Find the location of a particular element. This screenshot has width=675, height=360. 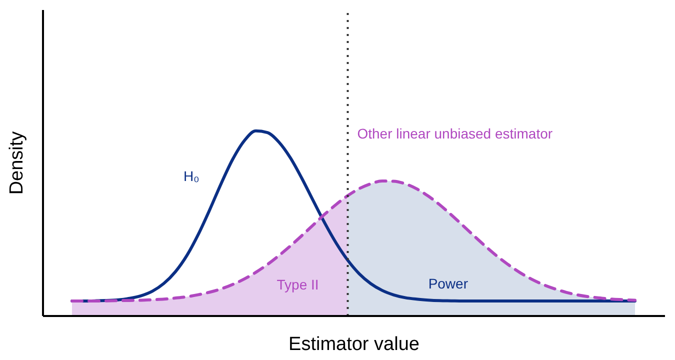

series-label: H₀ is located at coordinates (191, 176).